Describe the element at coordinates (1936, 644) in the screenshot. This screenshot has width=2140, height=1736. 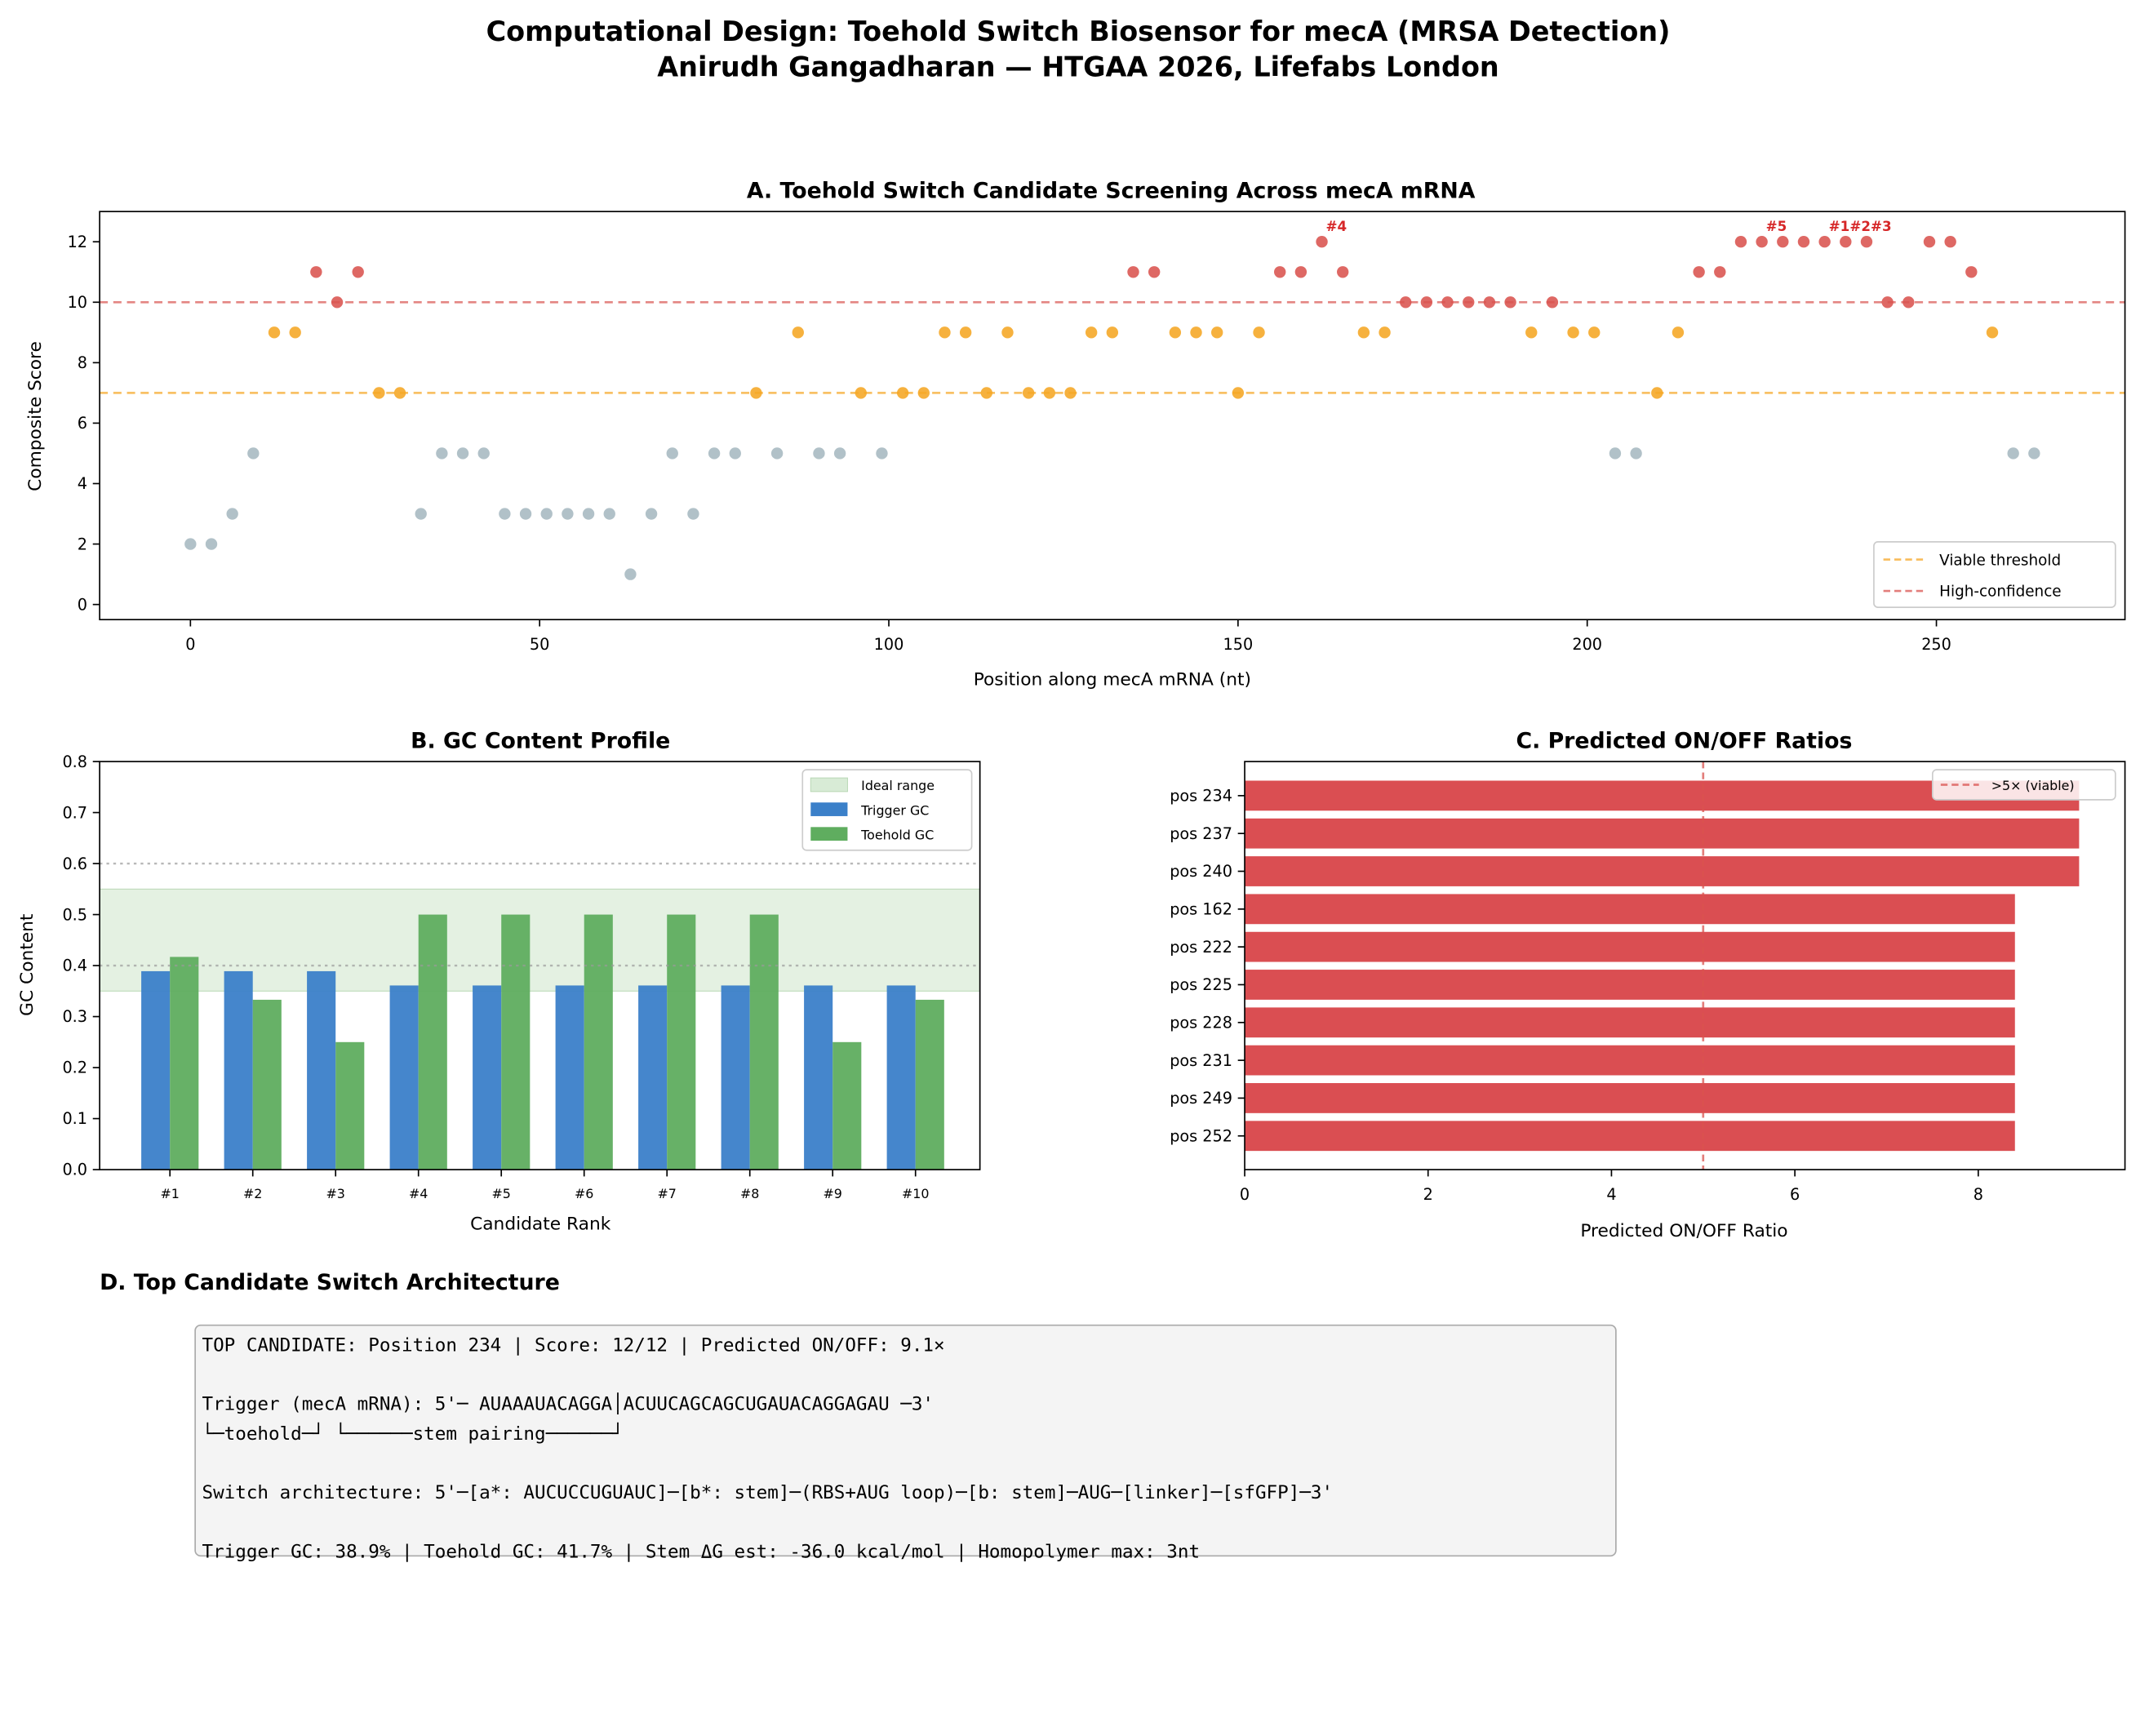
I see `x-tick-label: 250` at that location.